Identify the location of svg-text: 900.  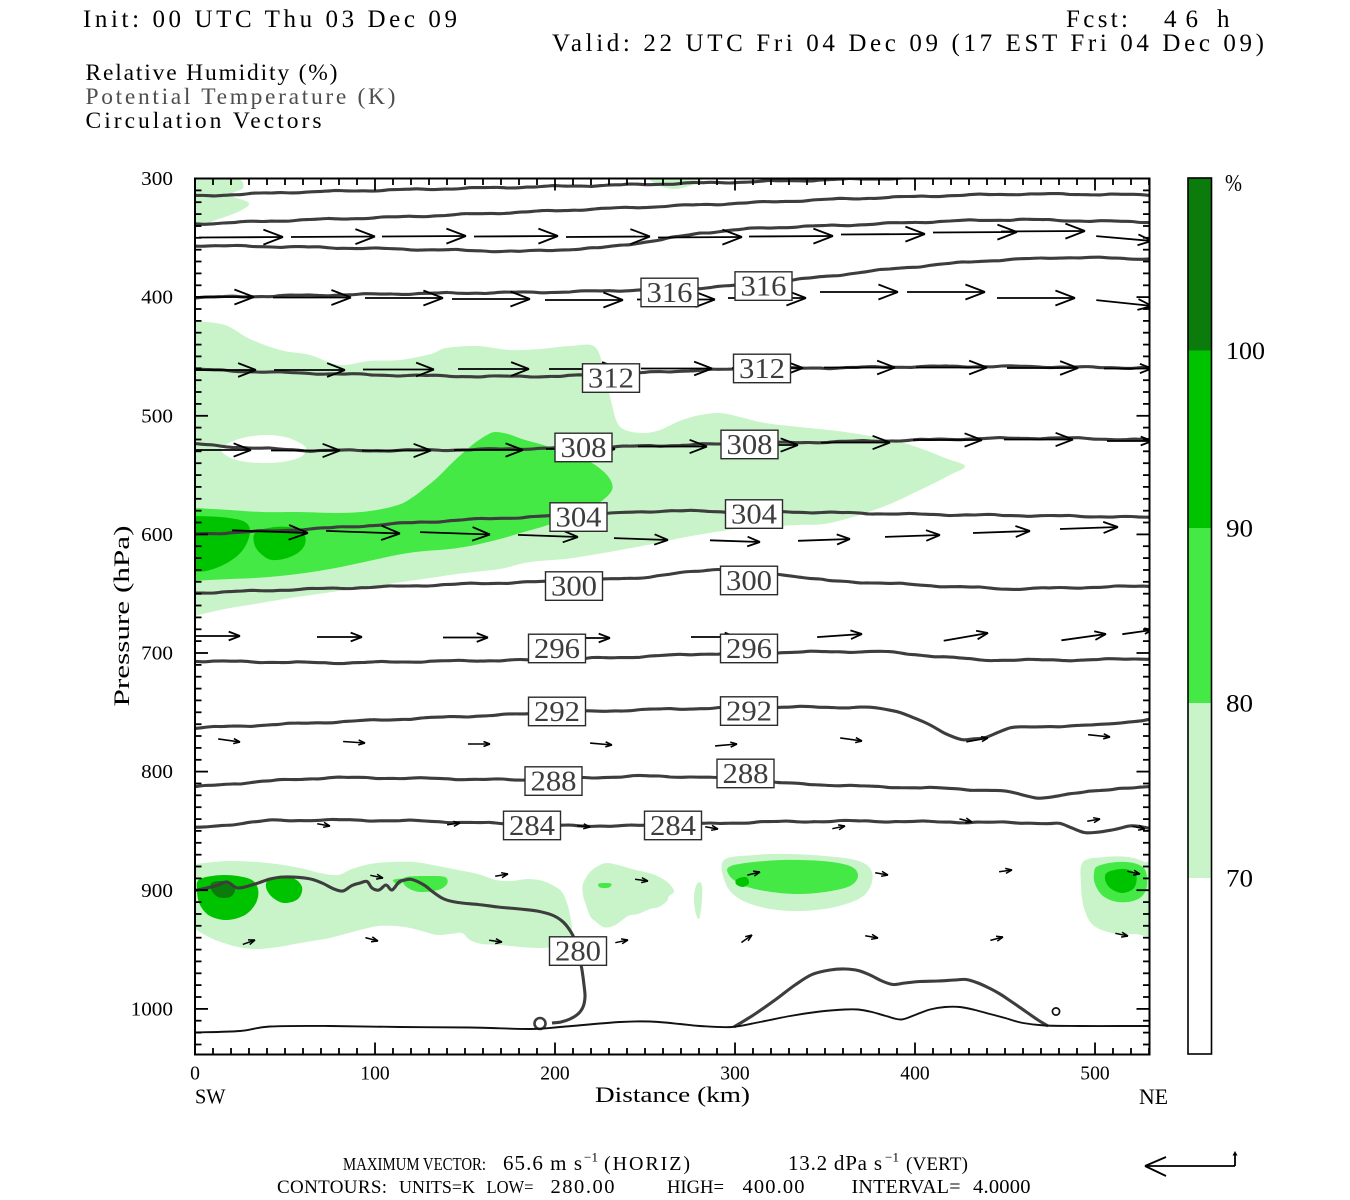
(157, 891).